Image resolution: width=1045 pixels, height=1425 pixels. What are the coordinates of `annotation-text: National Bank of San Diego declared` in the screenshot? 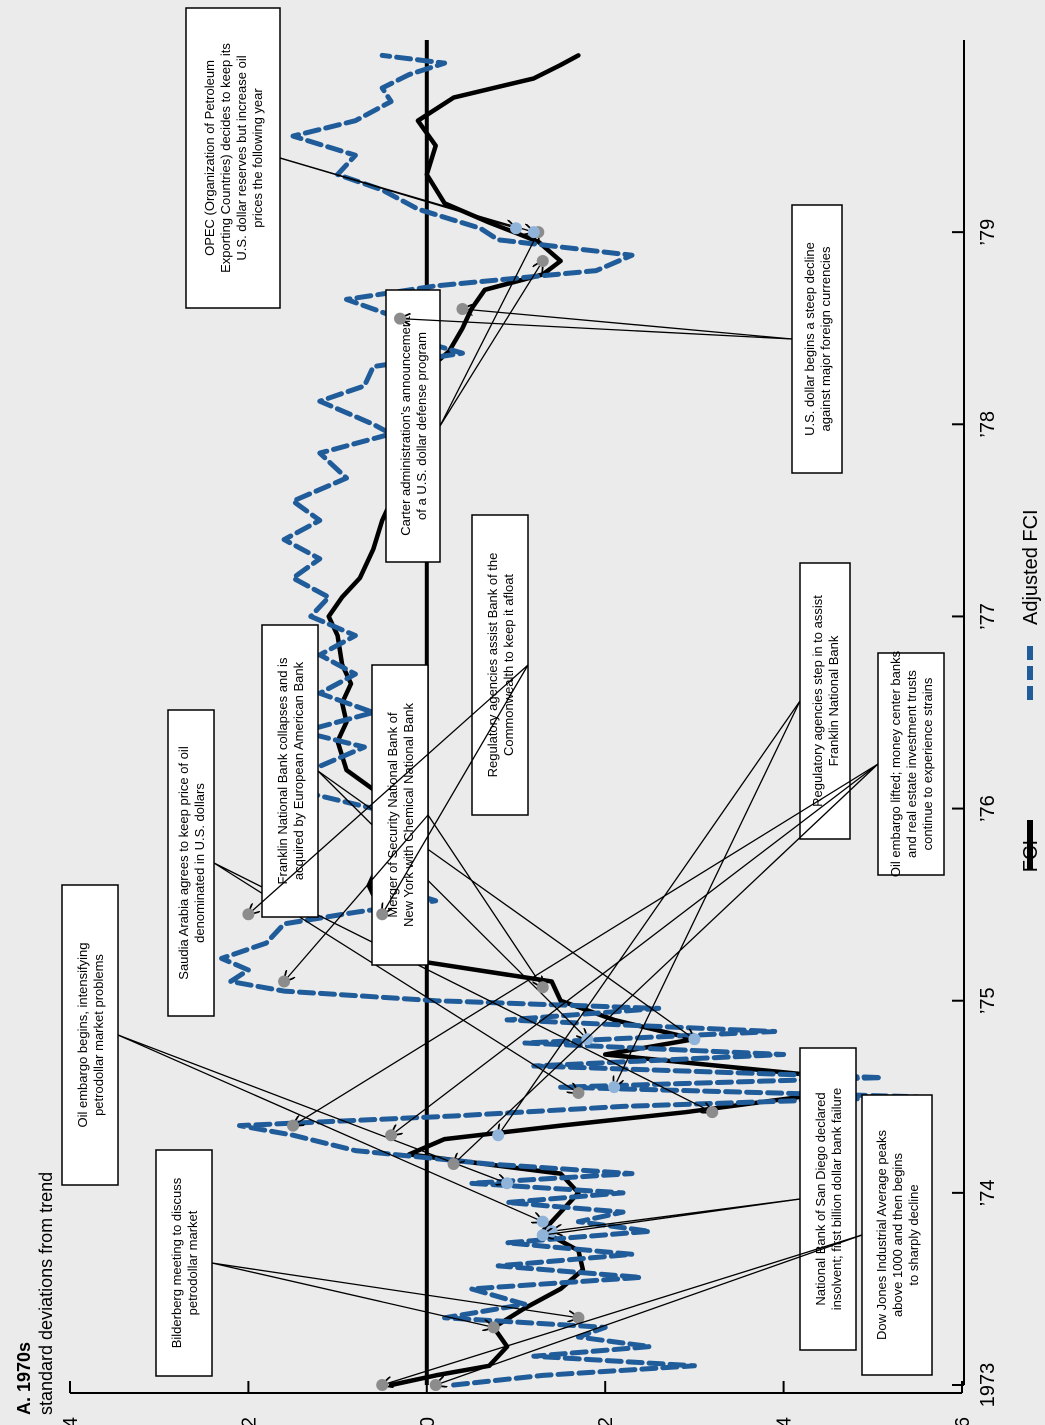 It's located at (820, 1198).